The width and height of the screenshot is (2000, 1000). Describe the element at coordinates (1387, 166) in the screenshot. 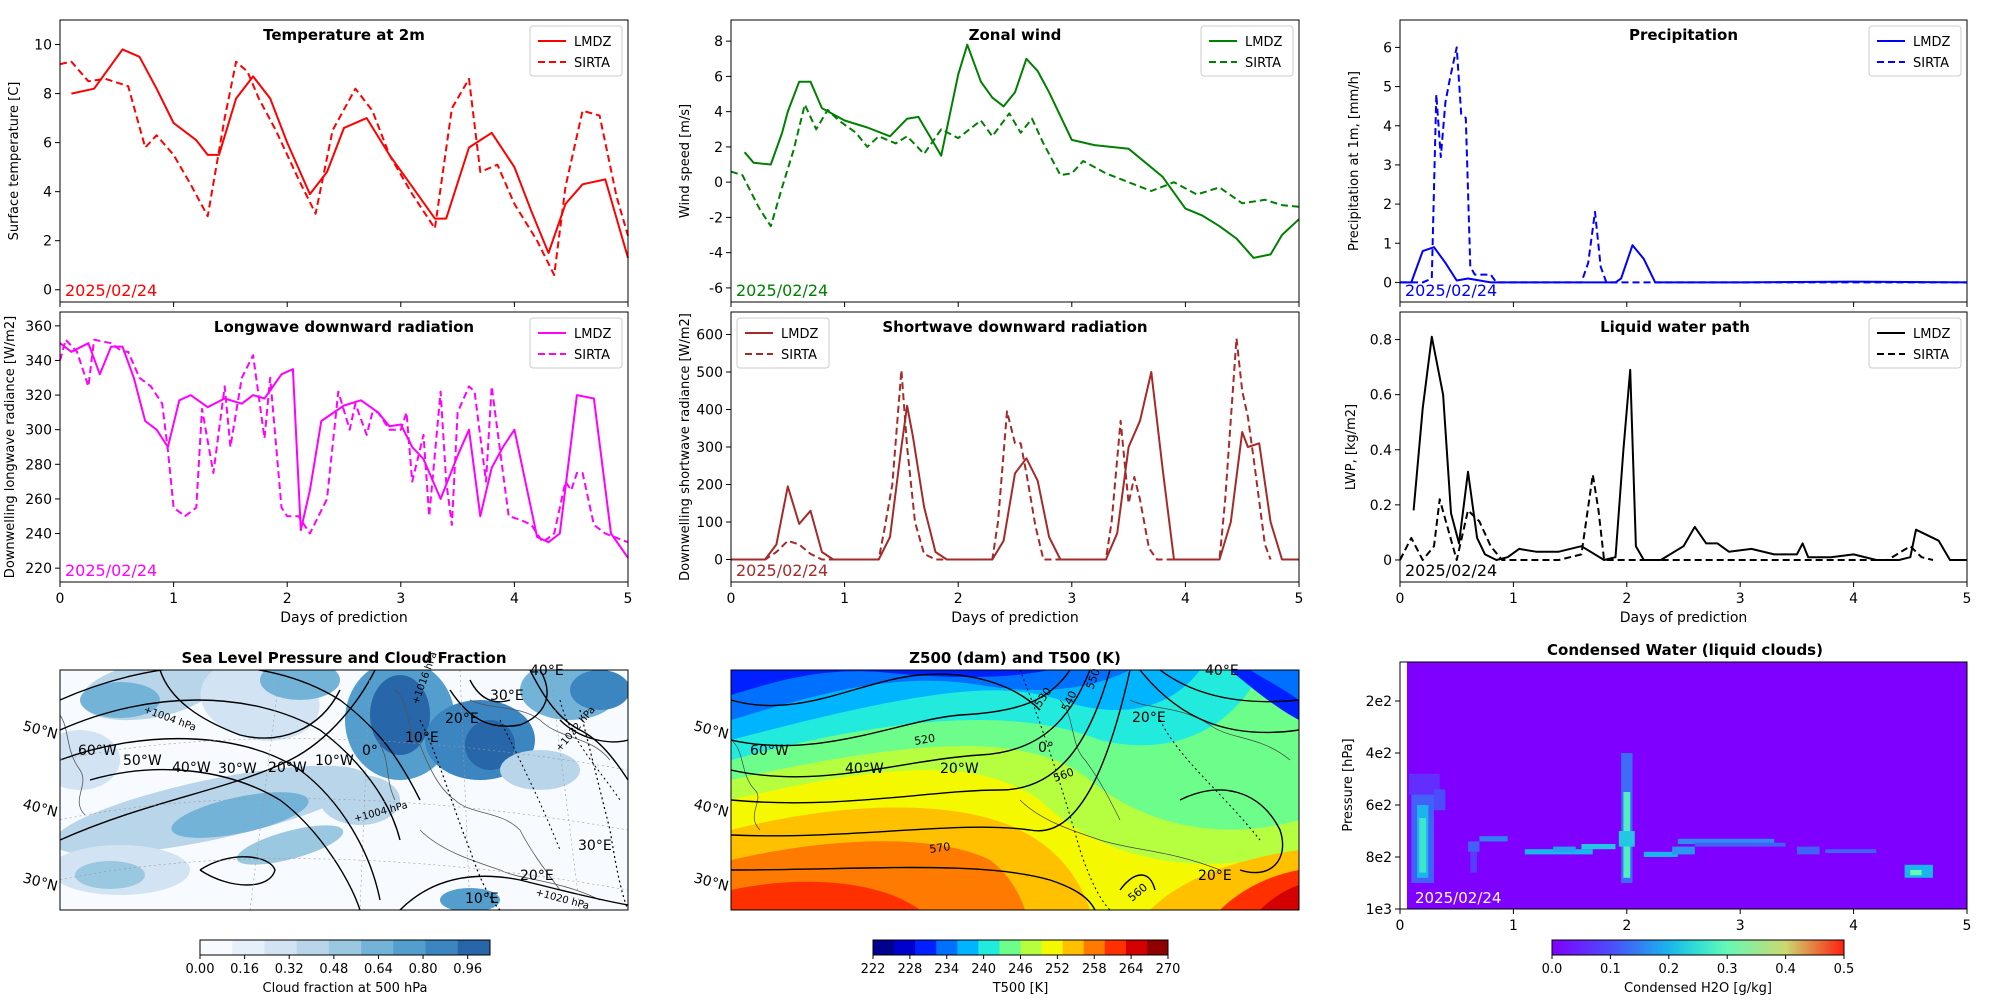

I see `y-tick-label: 3` at that location.